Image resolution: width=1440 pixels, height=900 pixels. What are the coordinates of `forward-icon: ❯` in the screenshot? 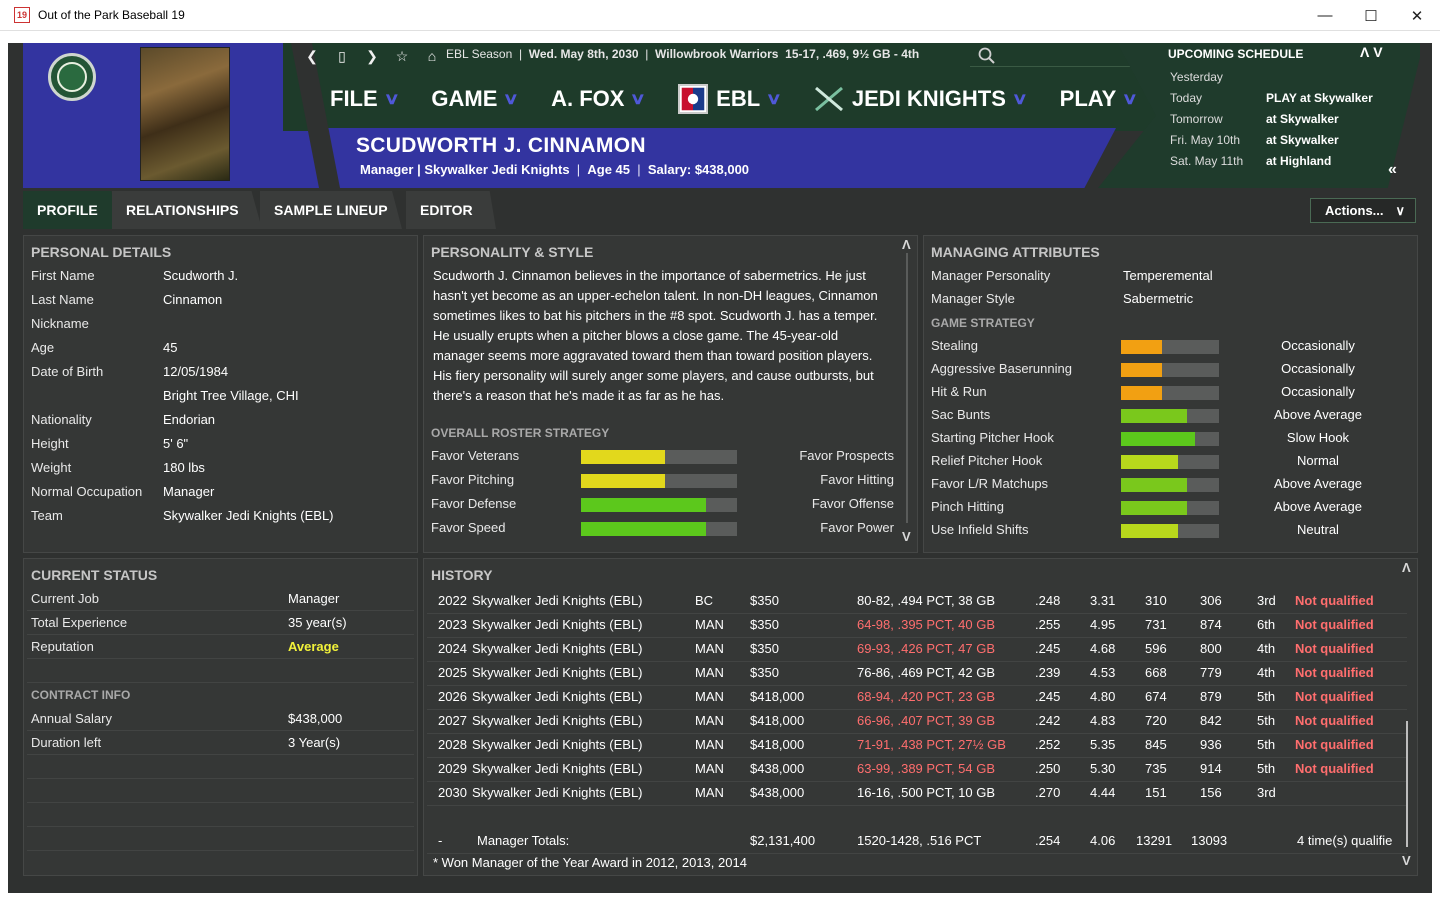 It's located at (372, 55).